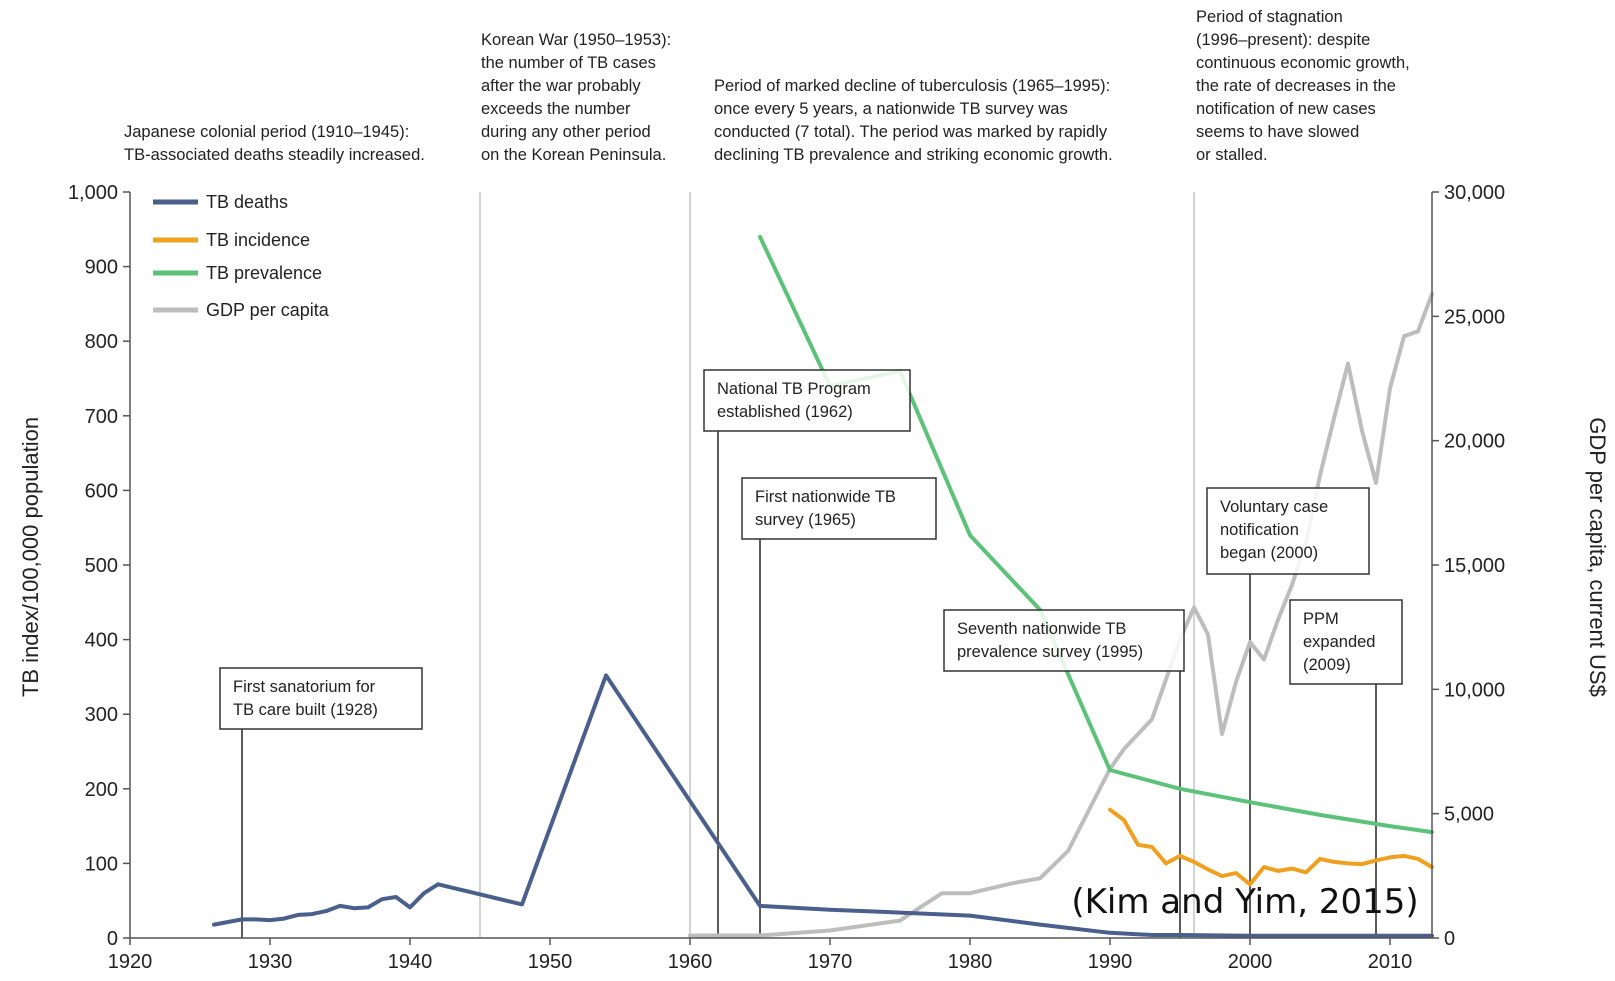 Image resolution: width=1615 pixels, height=981 pixels. I want to click on y-tick-label-right: 0, so click(1449, 939).